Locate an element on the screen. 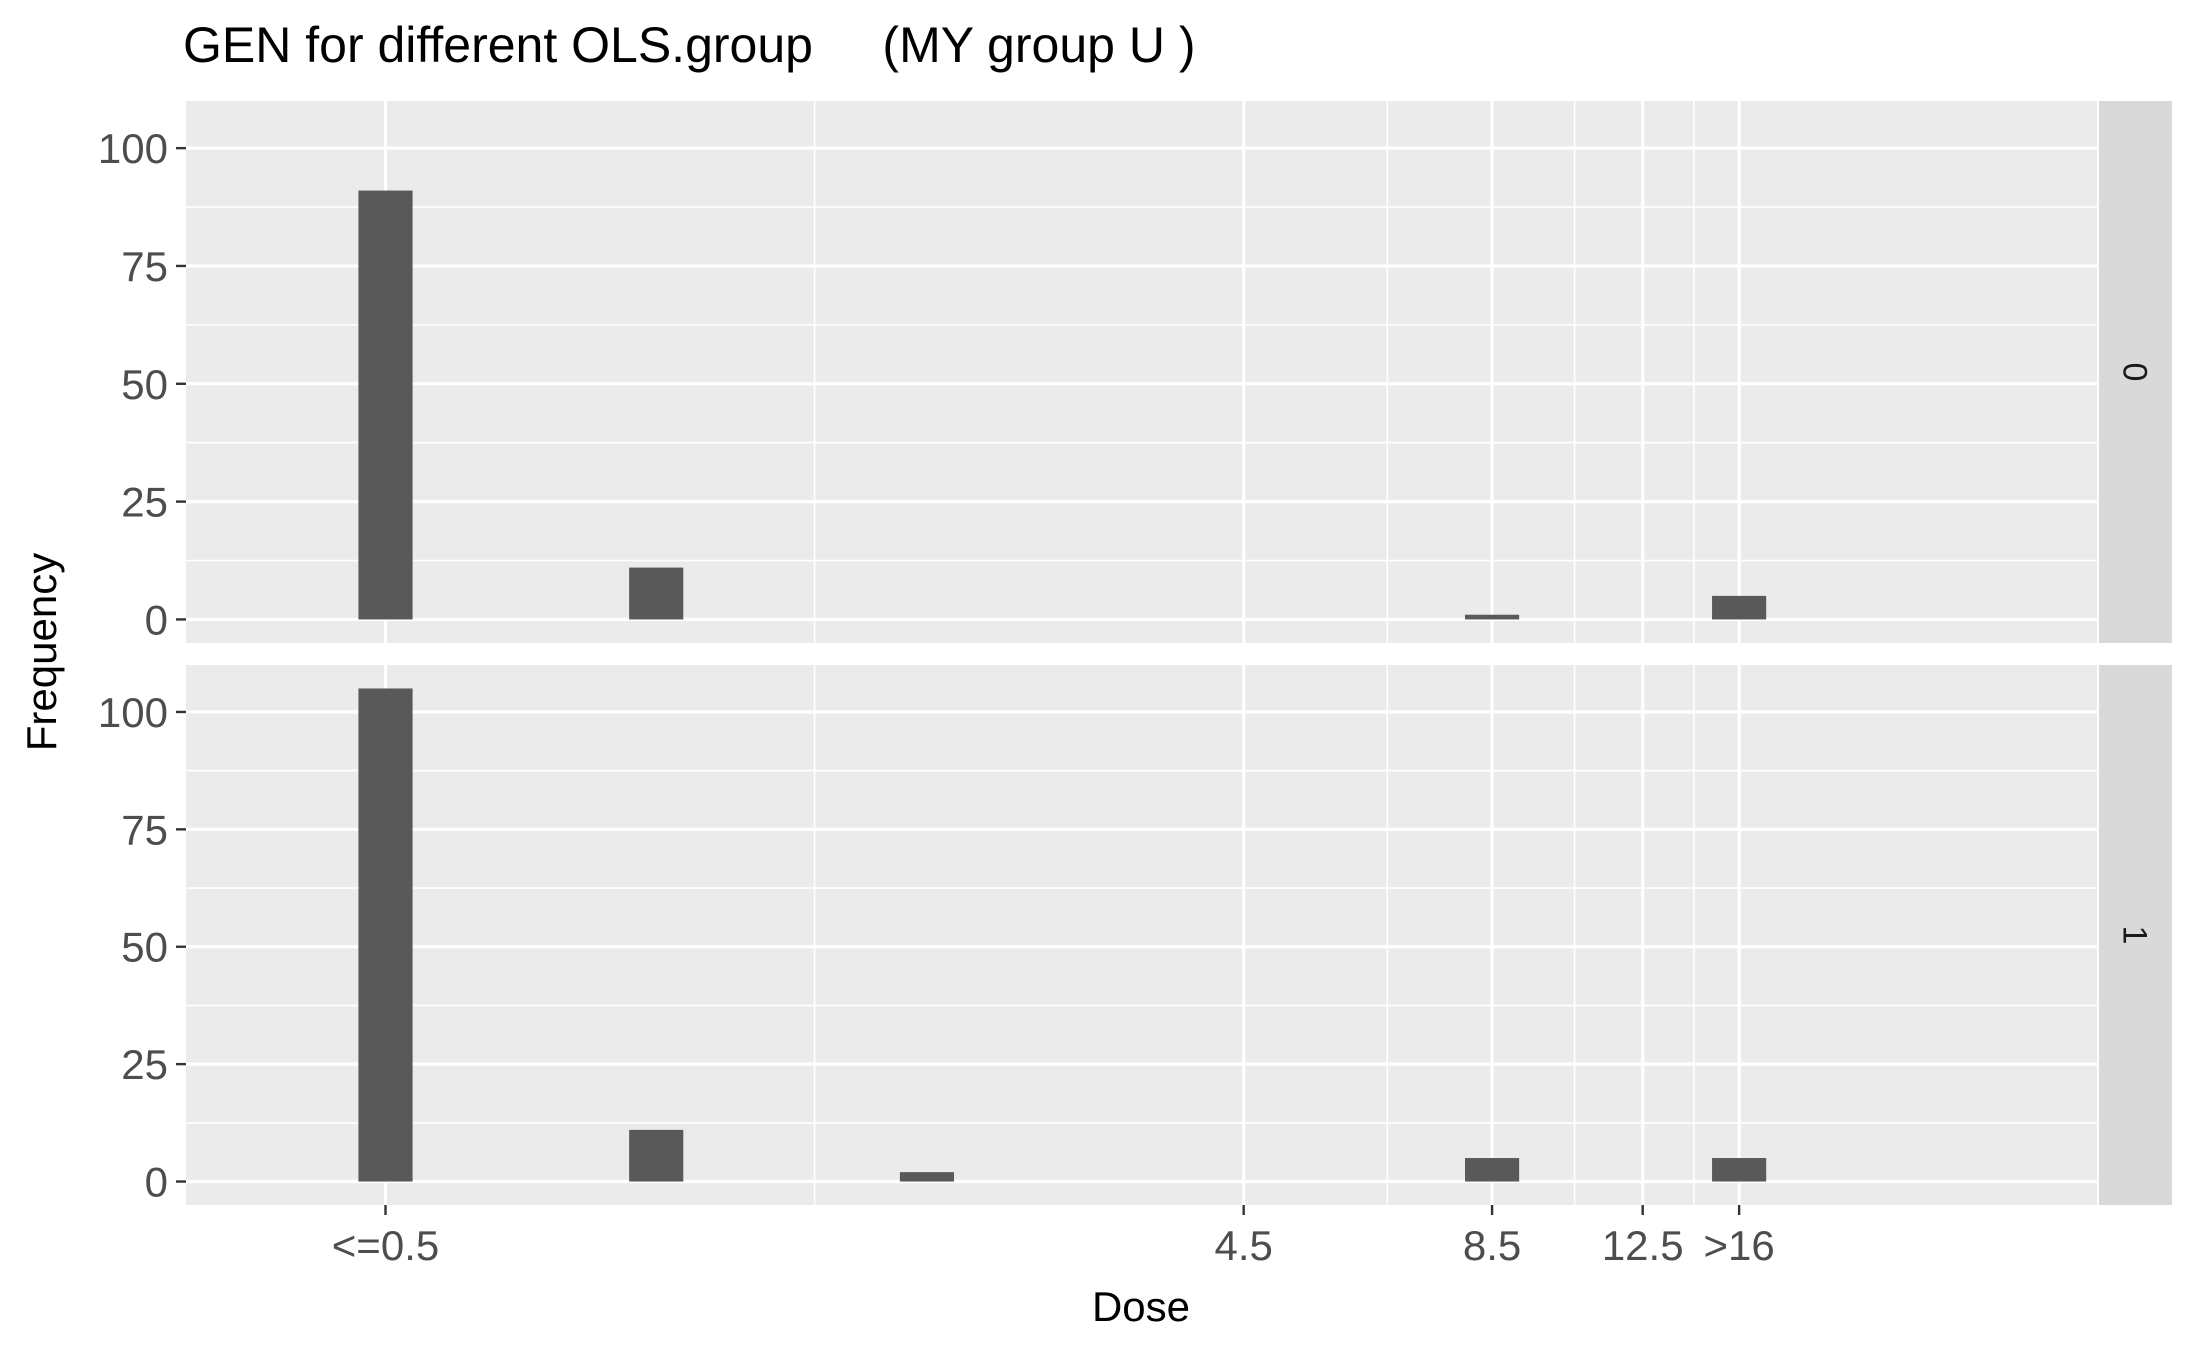  x-tick-label: 8.5 is located at coordinates (1492, 1245).